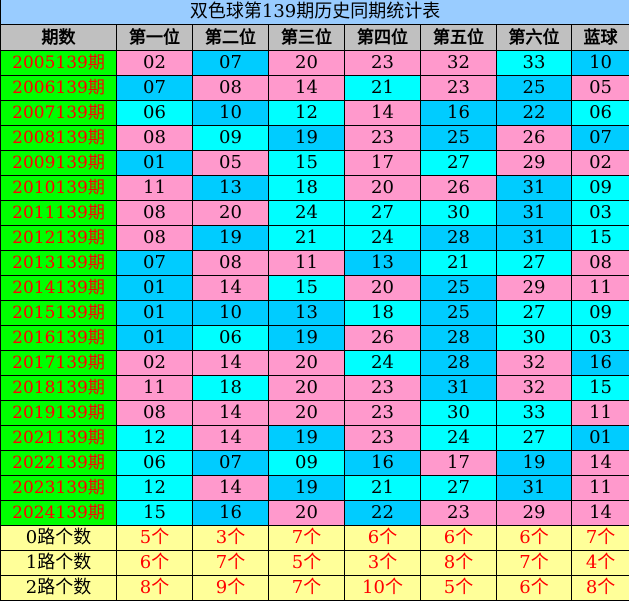 The height and width of the screenshot is (601, 629). Describe the element at coordinates (58, 163) in the screenshot. I see `period-cell: 2009139期` at that location.